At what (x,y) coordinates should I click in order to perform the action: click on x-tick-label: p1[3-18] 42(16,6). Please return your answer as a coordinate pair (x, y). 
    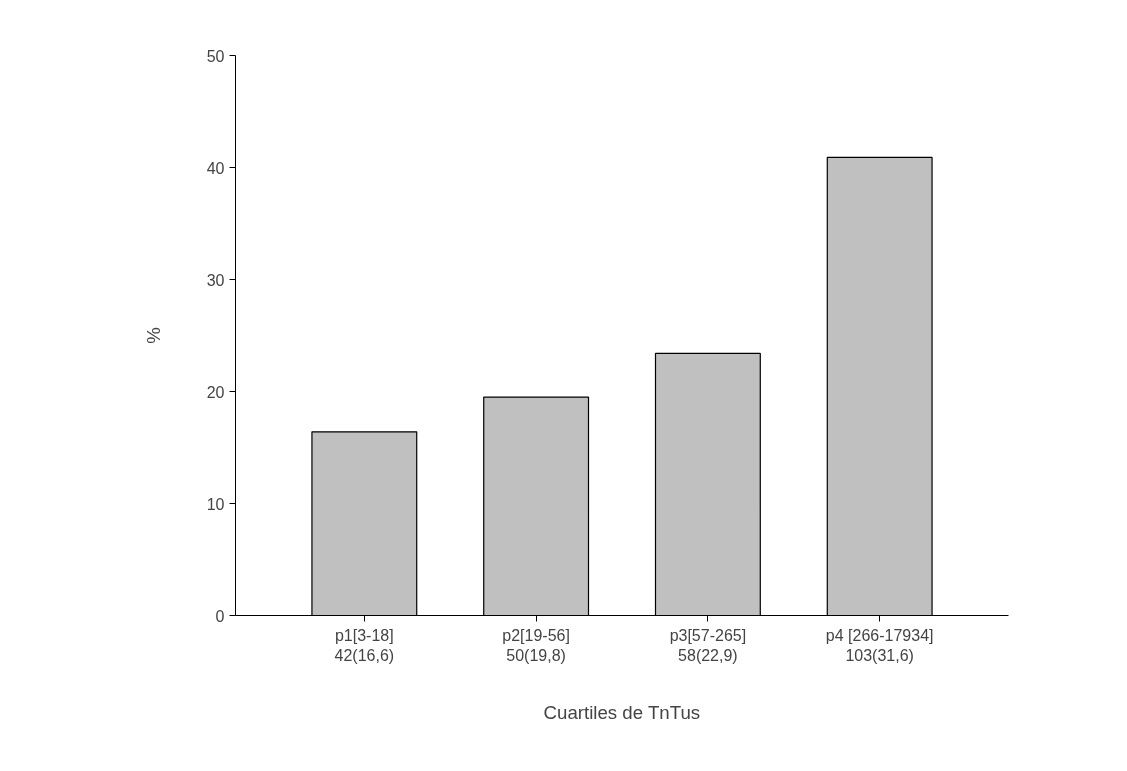
    Looking at the image, I should click on (364, 645).